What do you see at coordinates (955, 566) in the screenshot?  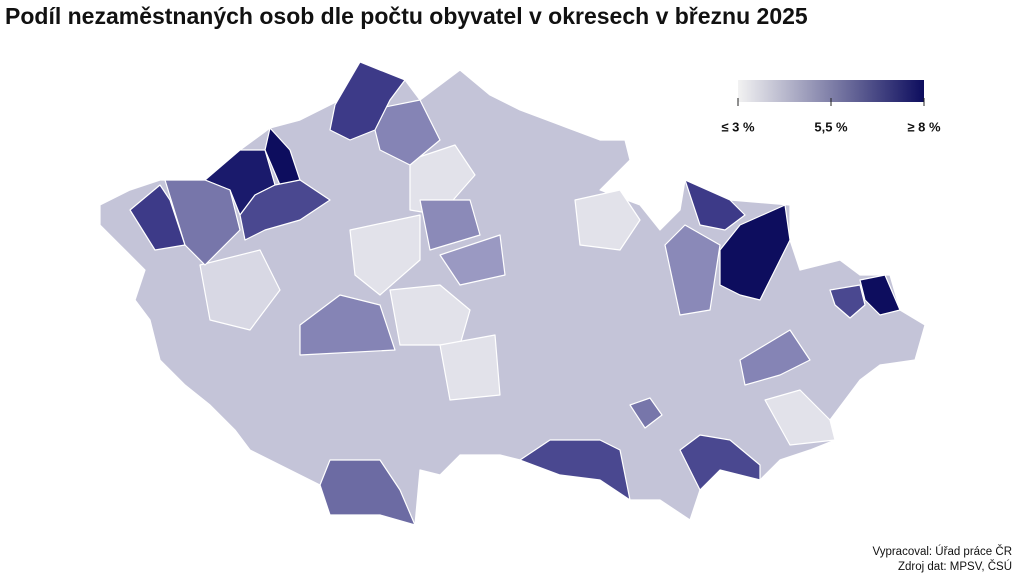 I see `credit: Zdroj dat: MPSV, ČSÚ` at bounding box center [955, 566].